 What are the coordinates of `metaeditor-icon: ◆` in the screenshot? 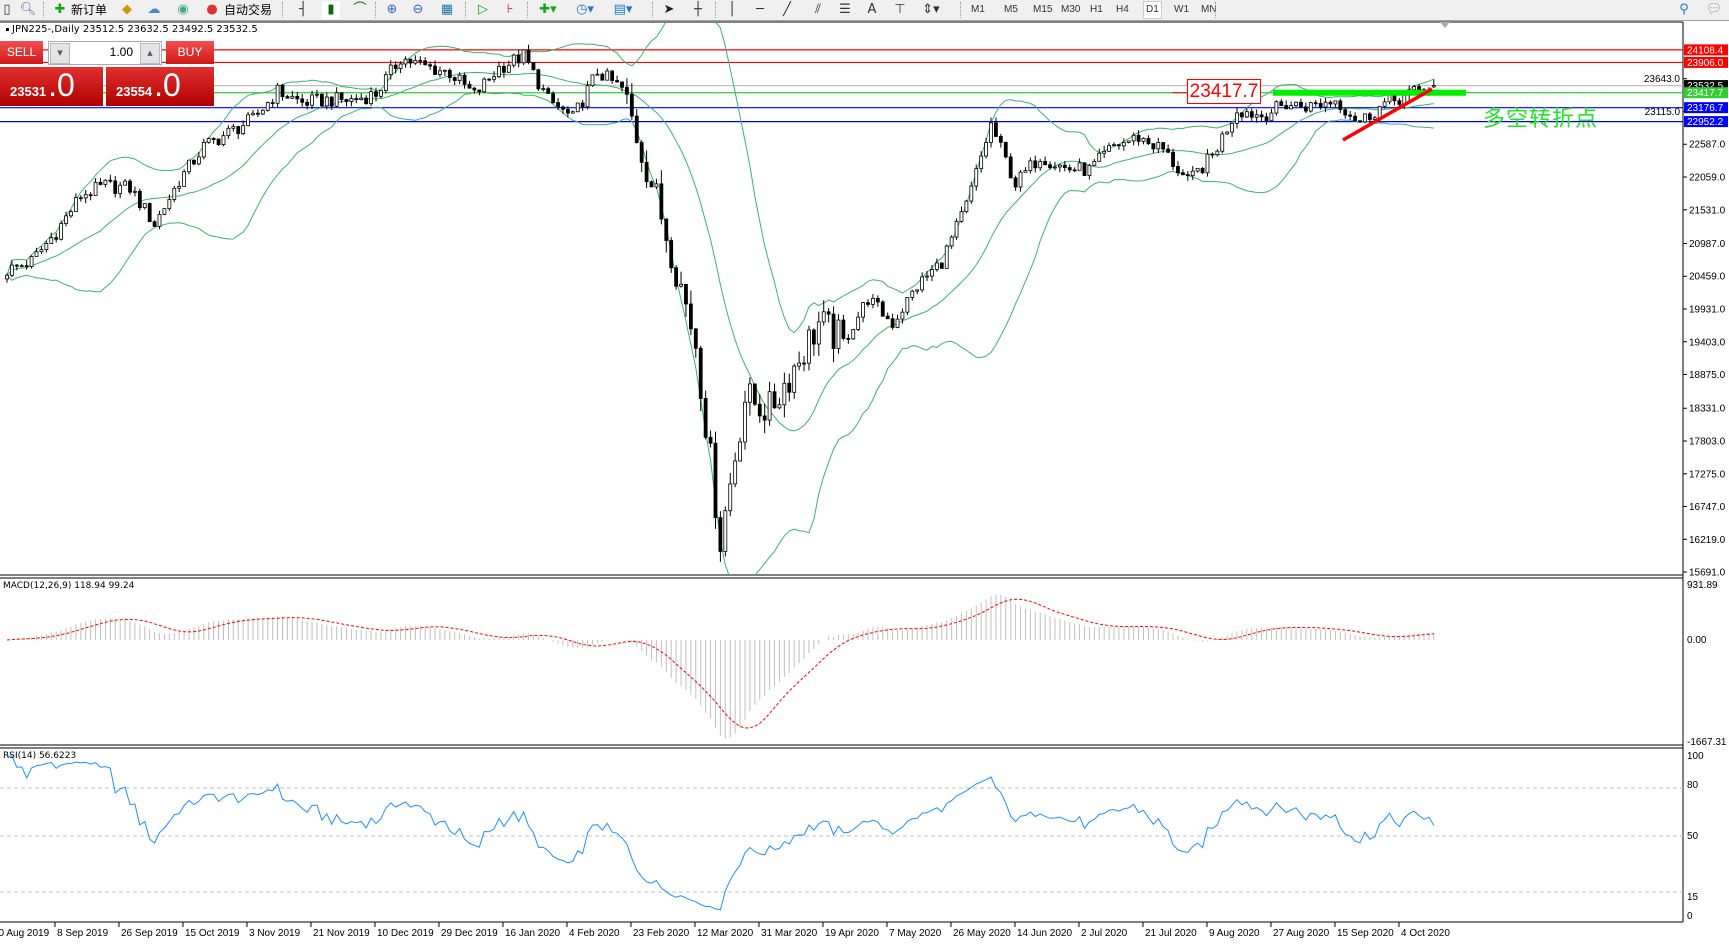 It's located at (127, 9).